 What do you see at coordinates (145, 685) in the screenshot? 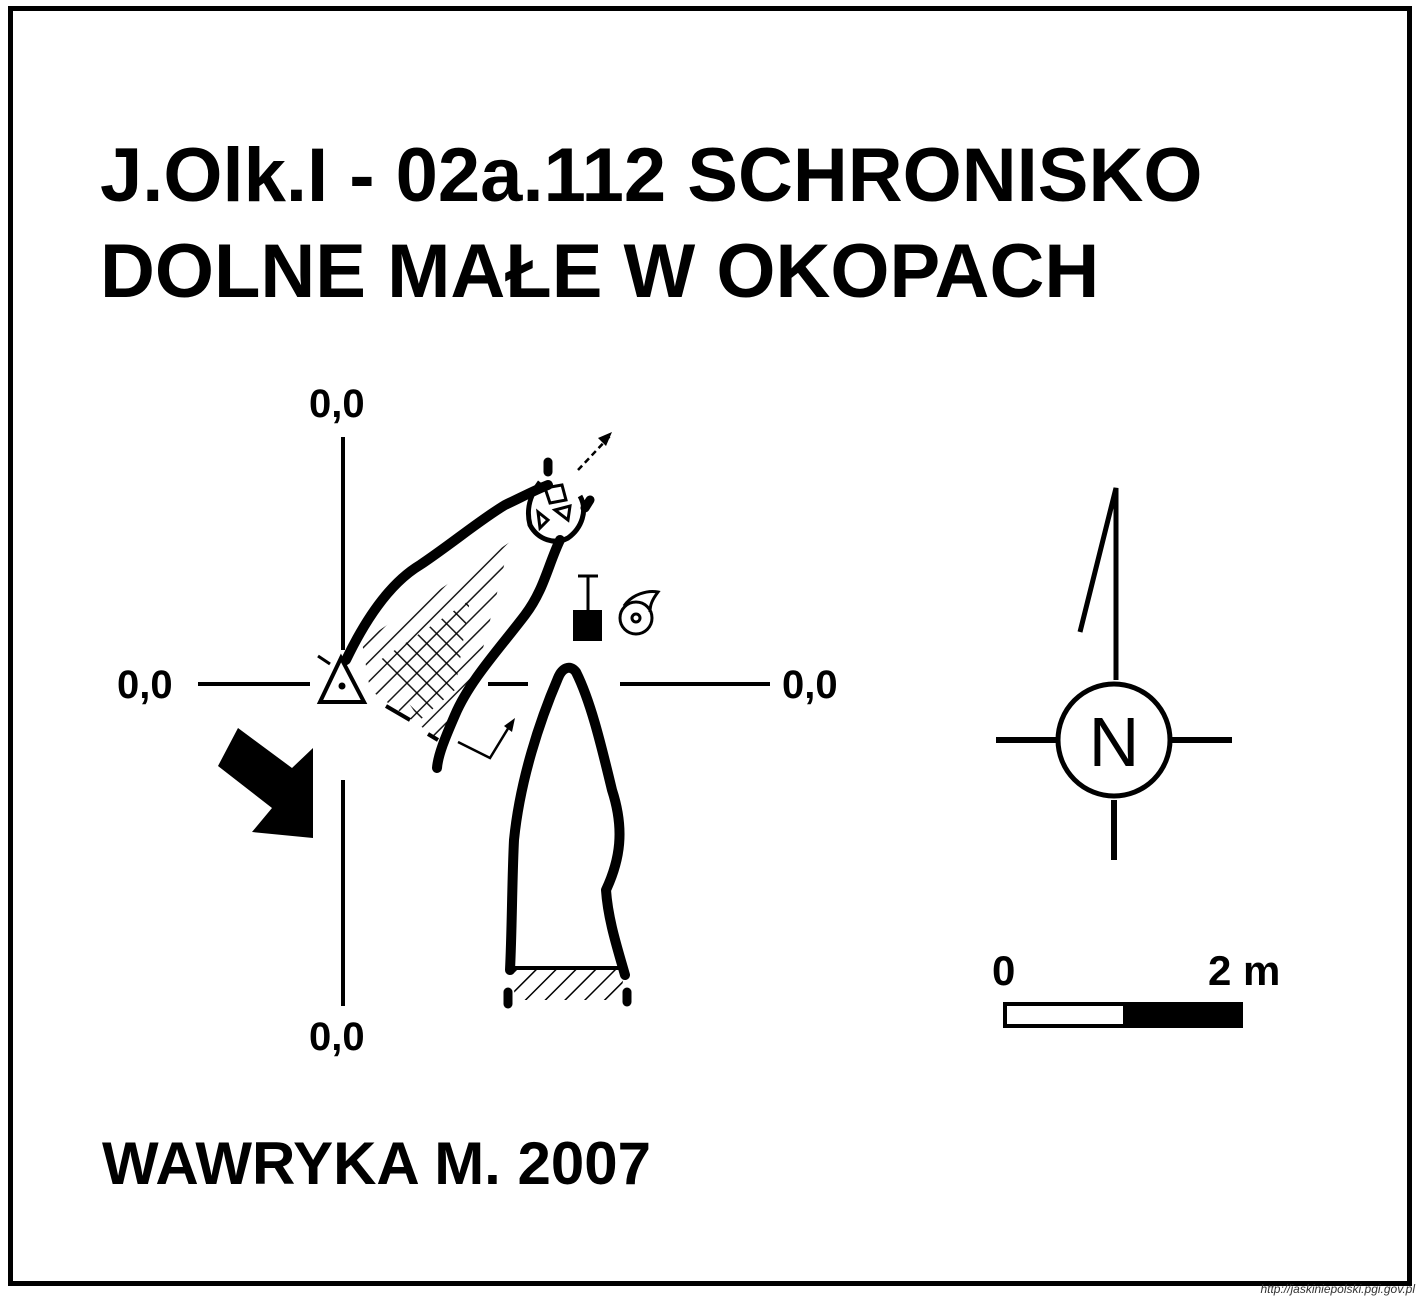
I see `coord-label-left: 0,0` at bounding box center [145, 685].